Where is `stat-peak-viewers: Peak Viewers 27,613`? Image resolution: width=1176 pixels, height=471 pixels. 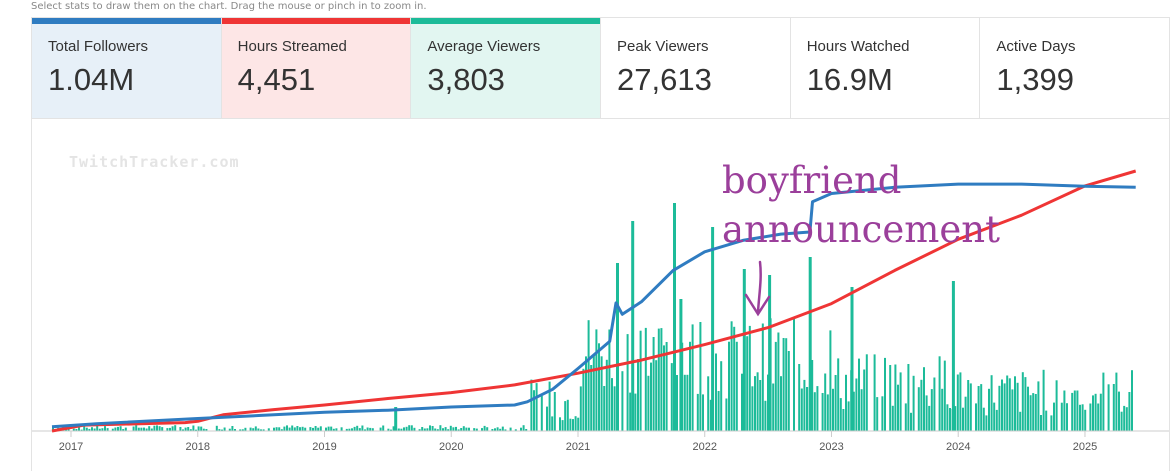
stat-peak-viewers: Peak Viewers 27,613 is located at coordinates (696, 68).